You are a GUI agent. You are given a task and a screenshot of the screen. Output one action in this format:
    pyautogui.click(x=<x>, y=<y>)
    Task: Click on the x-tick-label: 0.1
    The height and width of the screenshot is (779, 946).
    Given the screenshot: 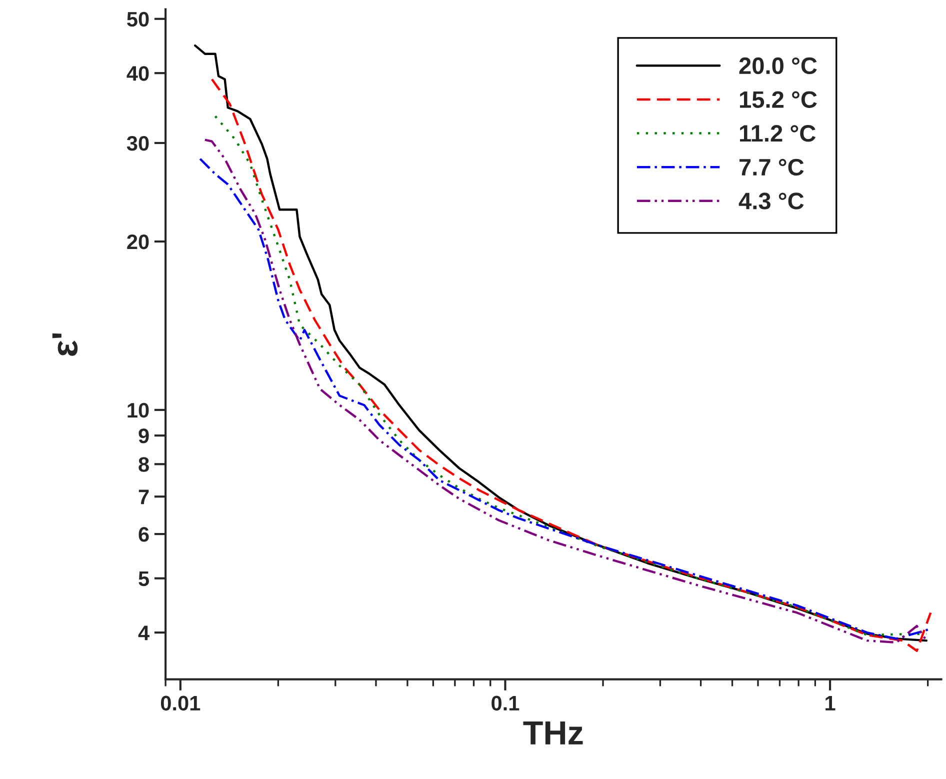 What is the action you would take?
    pyautogui.click(x=506, y=703)
    